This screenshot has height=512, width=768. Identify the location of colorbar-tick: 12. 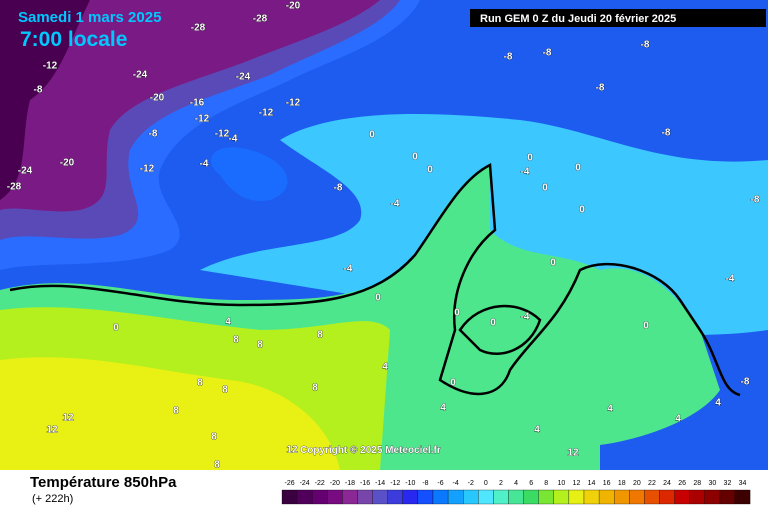
(577, 483).